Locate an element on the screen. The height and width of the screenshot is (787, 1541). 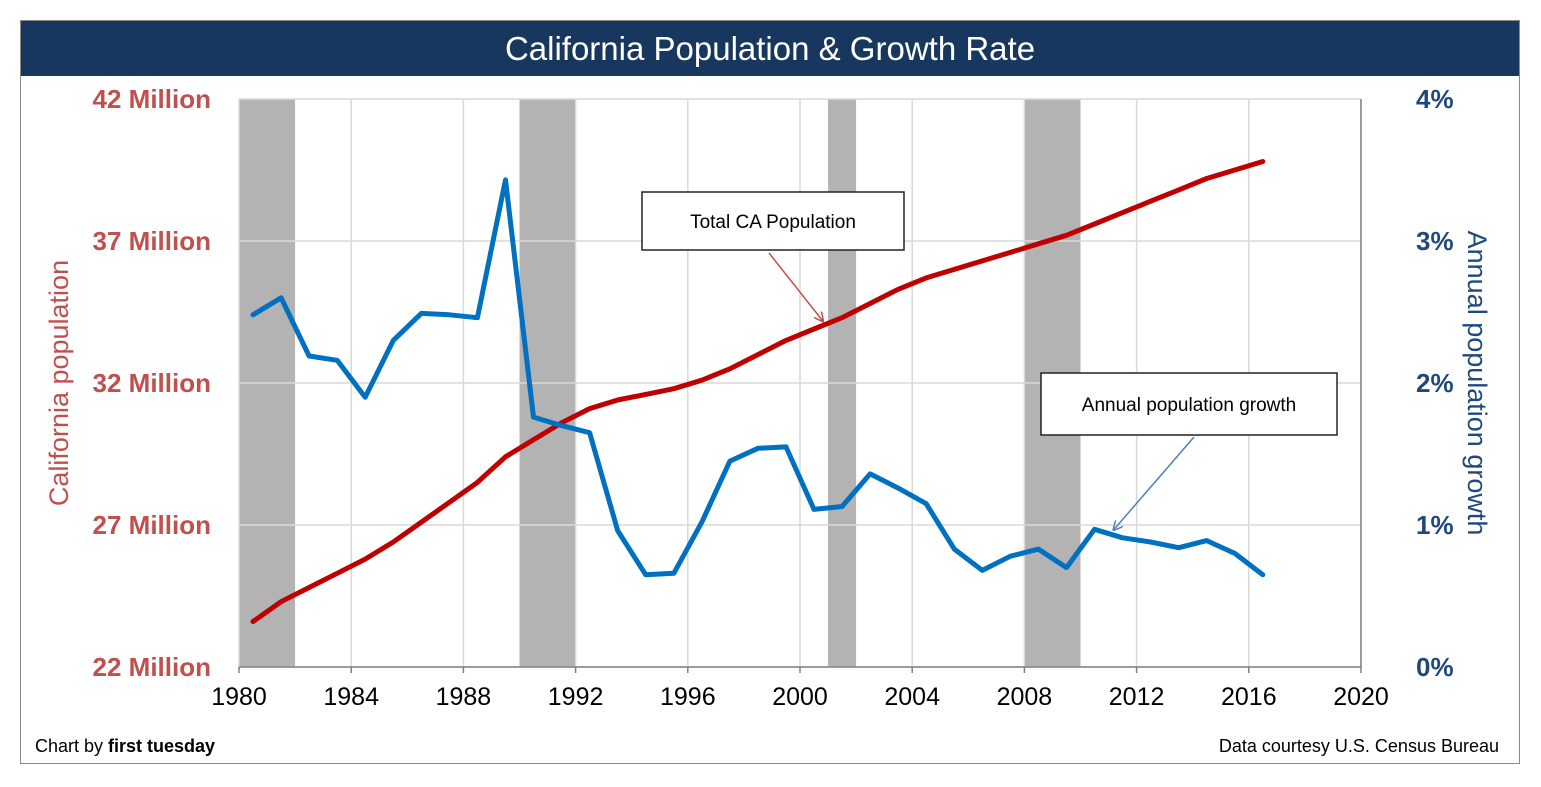
growth-callout-box is located at coordinates (1189, 404).